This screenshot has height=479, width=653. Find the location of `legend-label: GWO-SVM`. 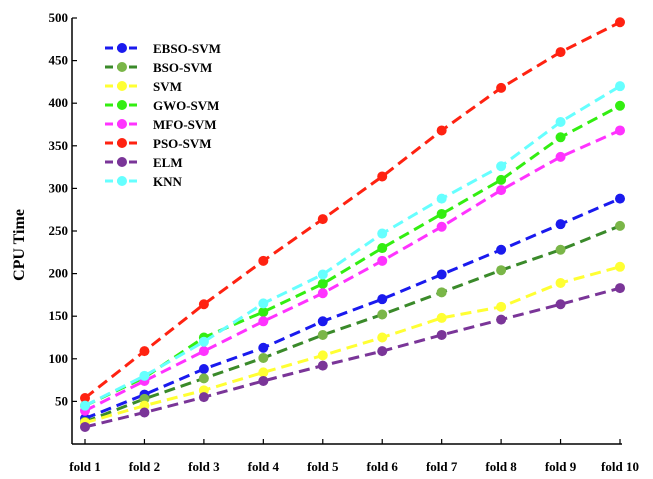

legend-label: GWO-SVM is located at coordinates (186, 105).